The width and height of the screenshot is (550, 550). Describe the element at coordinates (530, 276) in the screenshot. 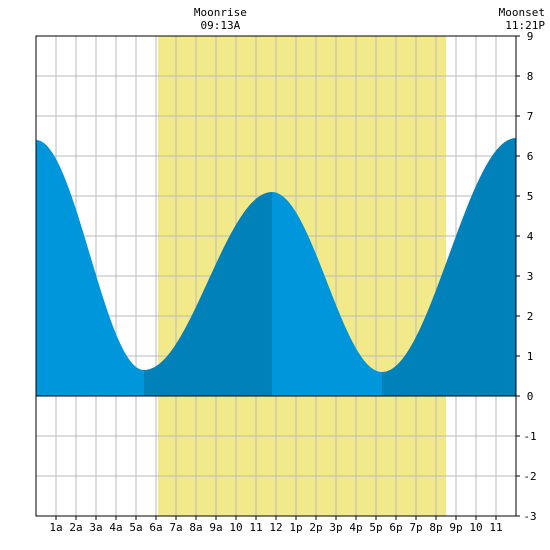

I see `y-tick-label: 3` at that location.